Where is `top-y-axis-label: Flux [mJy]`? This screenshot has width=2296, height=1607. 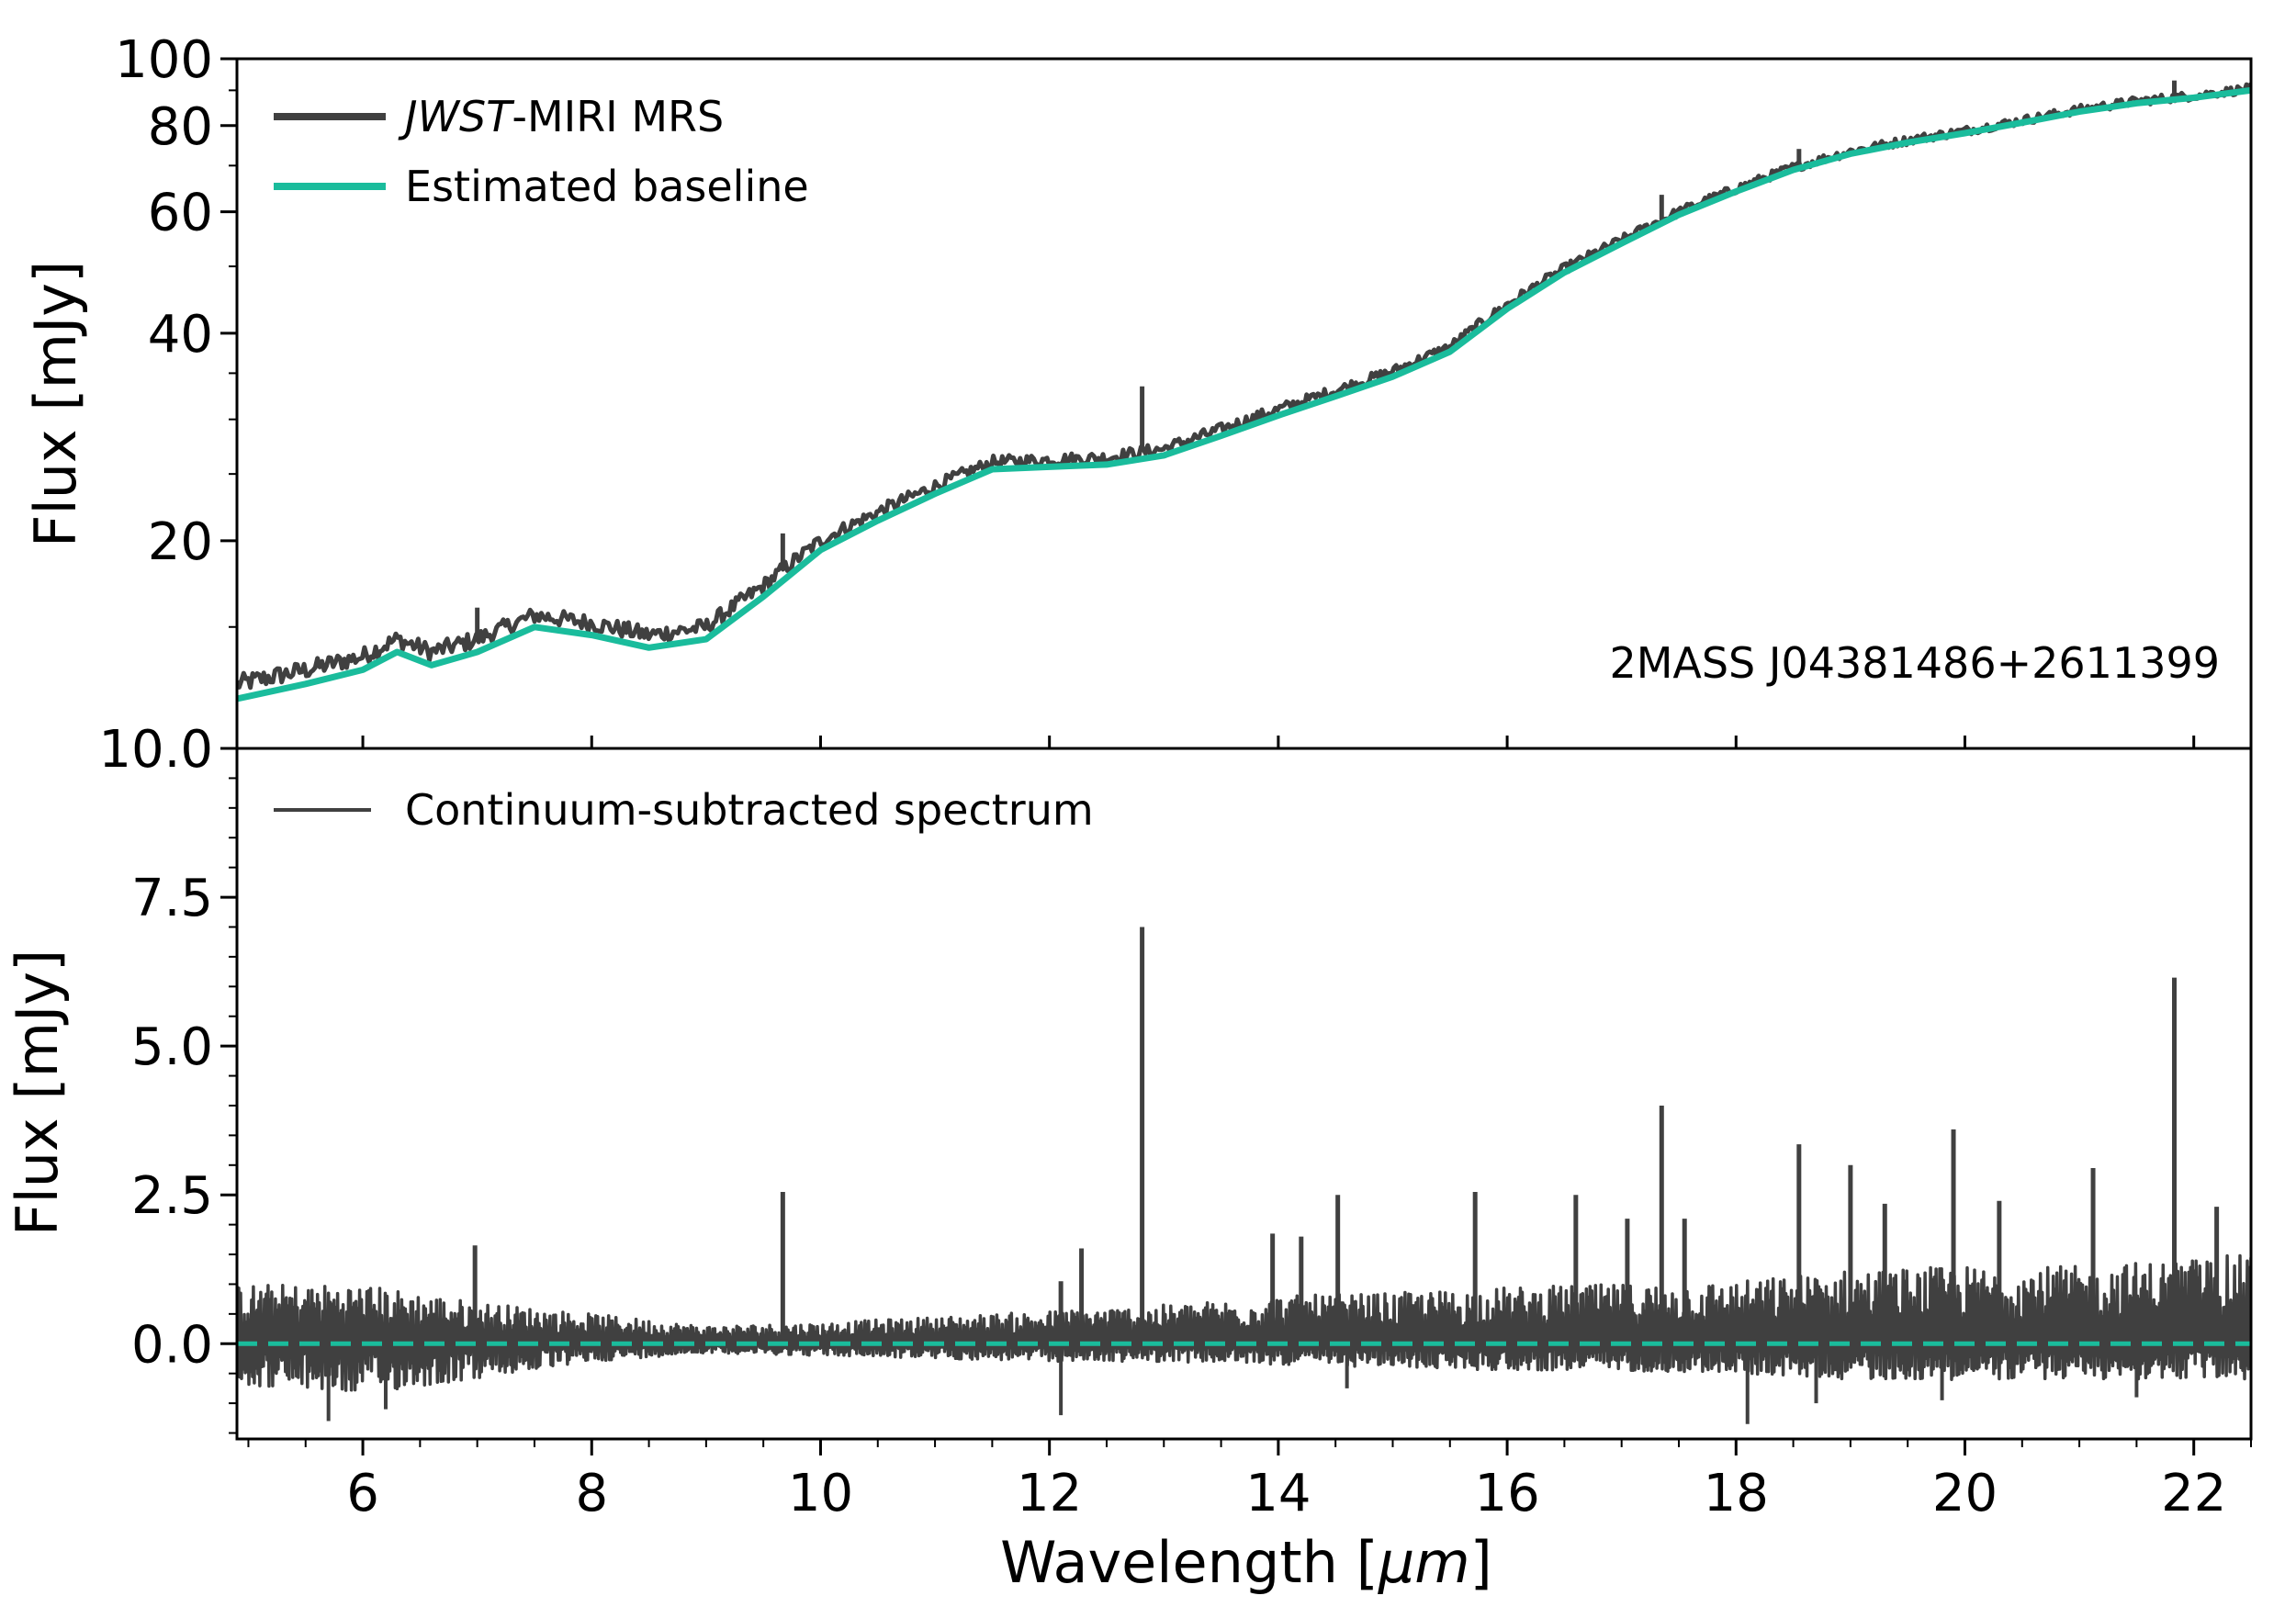 top-y-axis-label: Flux [mJy] is located at coordinates (56, 404).